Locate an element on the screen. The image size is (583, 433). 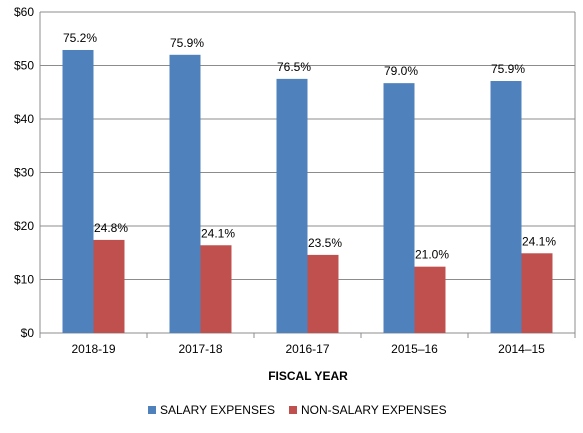
y-tick-label: $20 is located at coordinates (24, 226).